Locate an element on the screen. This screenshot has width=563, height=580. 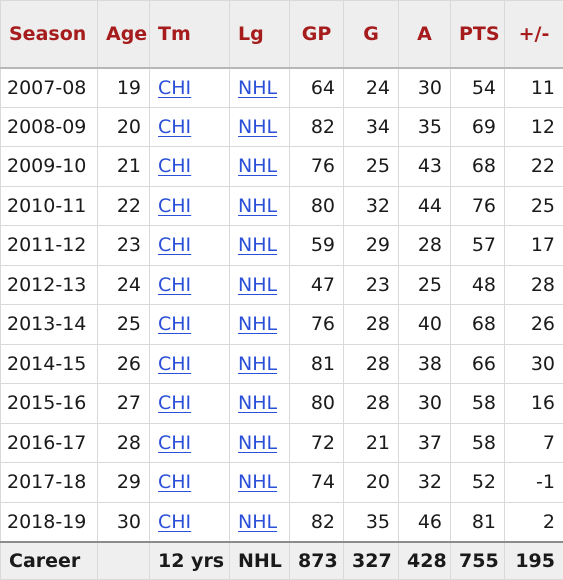
cell-points: 57 is located at coordinates (477, 245).